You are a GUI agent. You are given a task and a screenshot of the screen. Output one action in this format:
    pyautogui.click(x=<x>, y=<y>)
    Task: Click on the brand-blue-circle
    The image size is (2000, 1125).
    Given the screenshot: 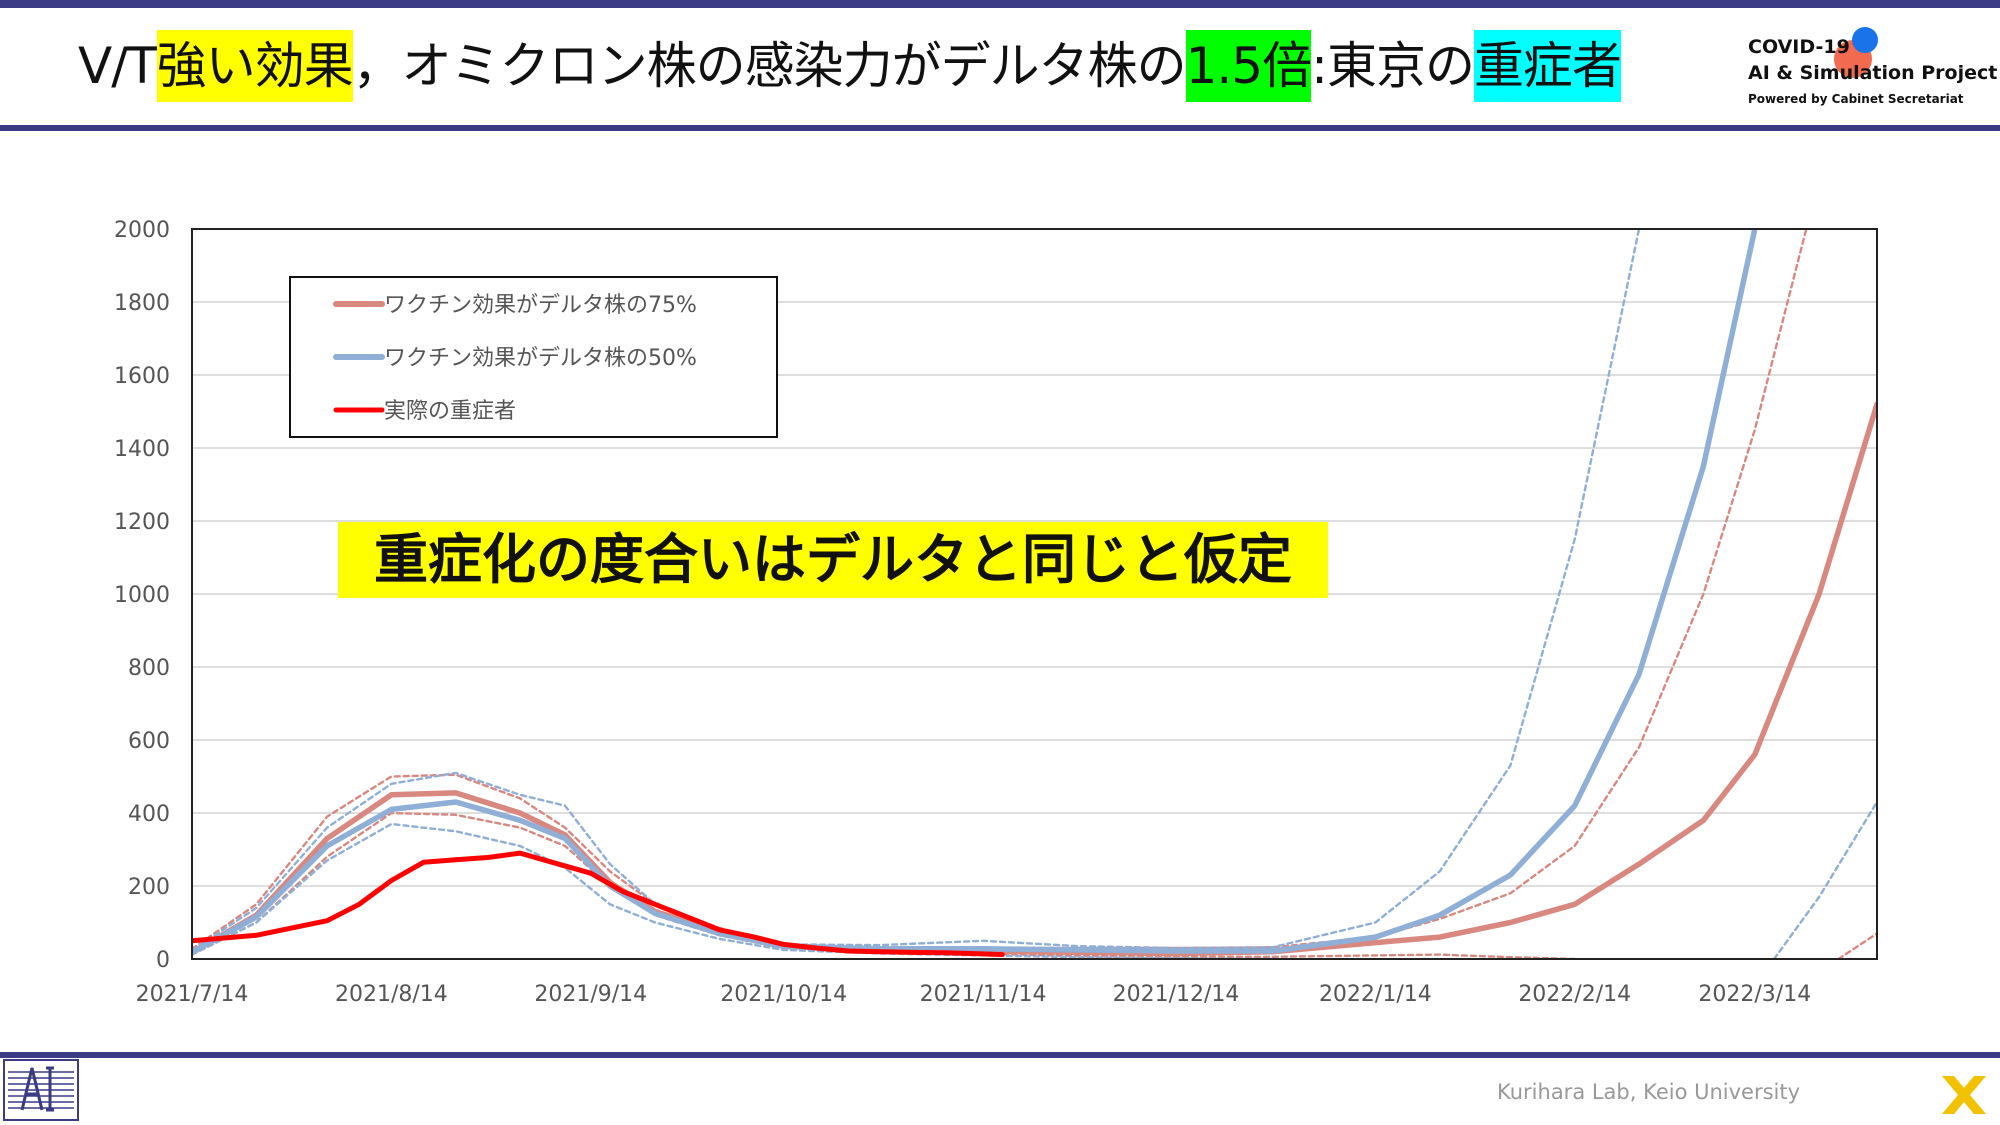 What is the action you would take?
    pyautogui.click(x=1865, y=40)
    